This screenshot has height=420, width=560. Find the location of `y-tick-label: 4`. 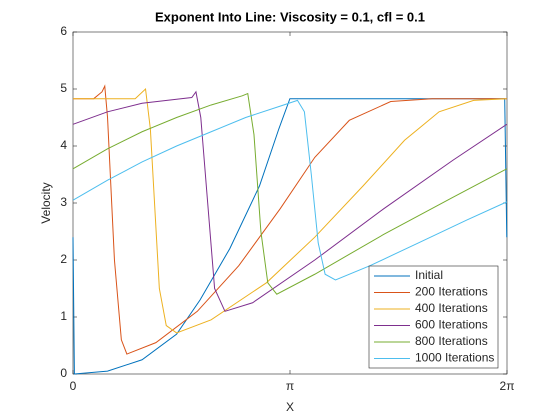

y-tick-label: 4 is located at coordinates (63, 145).